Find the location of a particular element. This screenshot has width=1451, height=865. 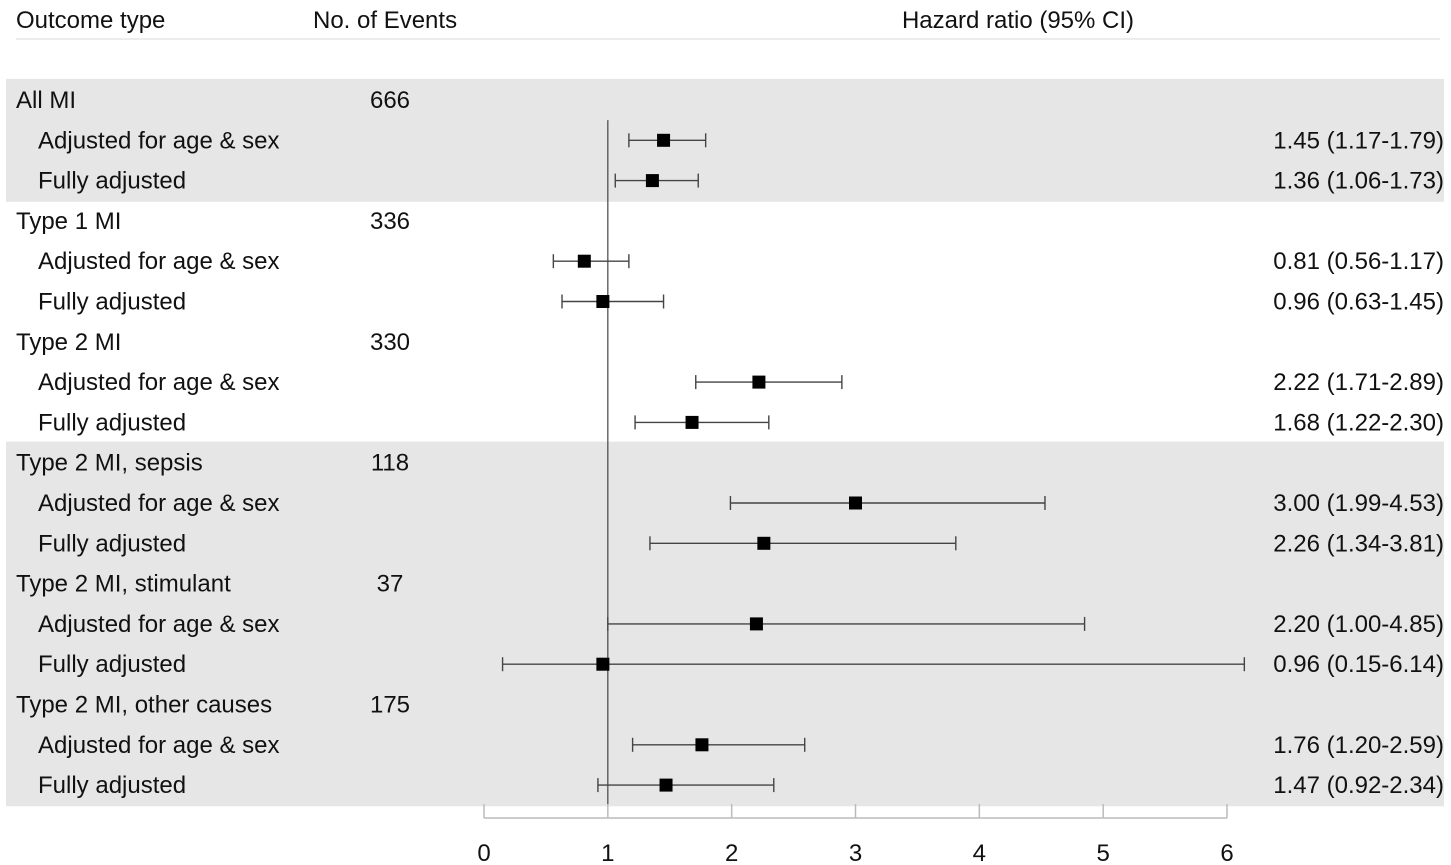

hazard-ratio-value: 0.96 (0.63-1.45) is located at coordinates (1358, 302).